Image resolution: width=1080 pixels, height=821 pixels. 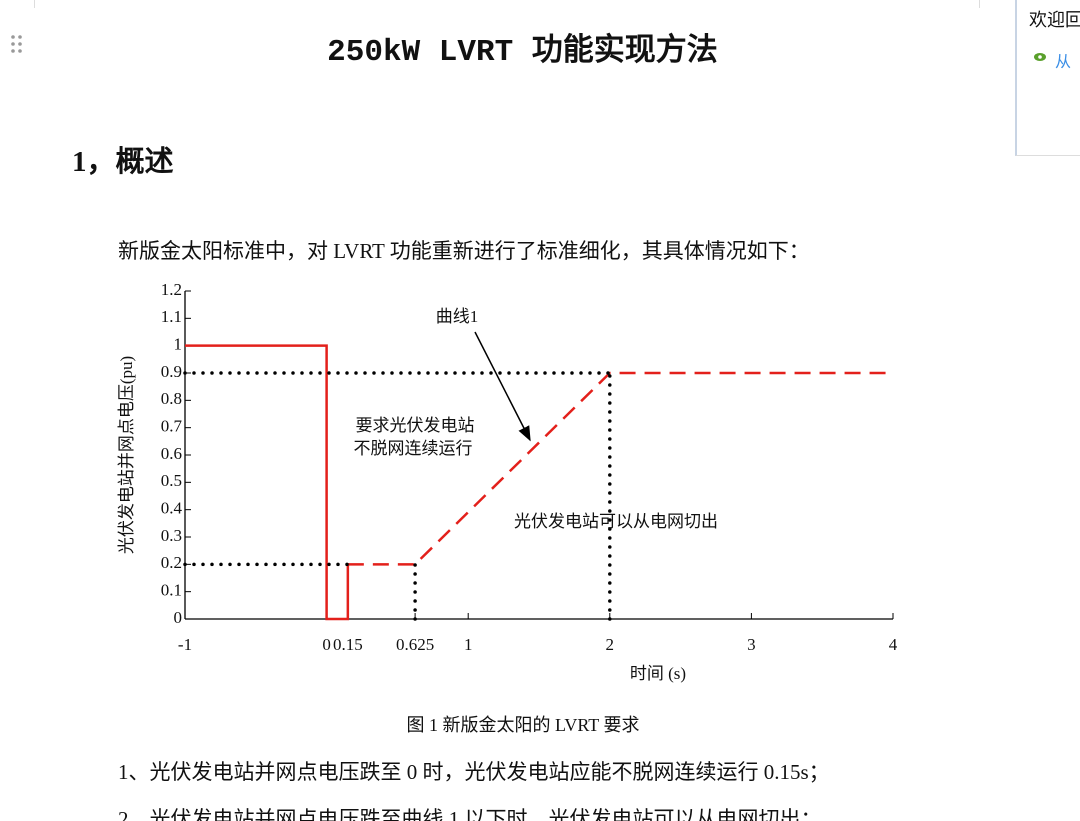 What do you see at coordinates (507, 4) in the screenshot?
I see `page-edge` at bounding box center [507, 4].